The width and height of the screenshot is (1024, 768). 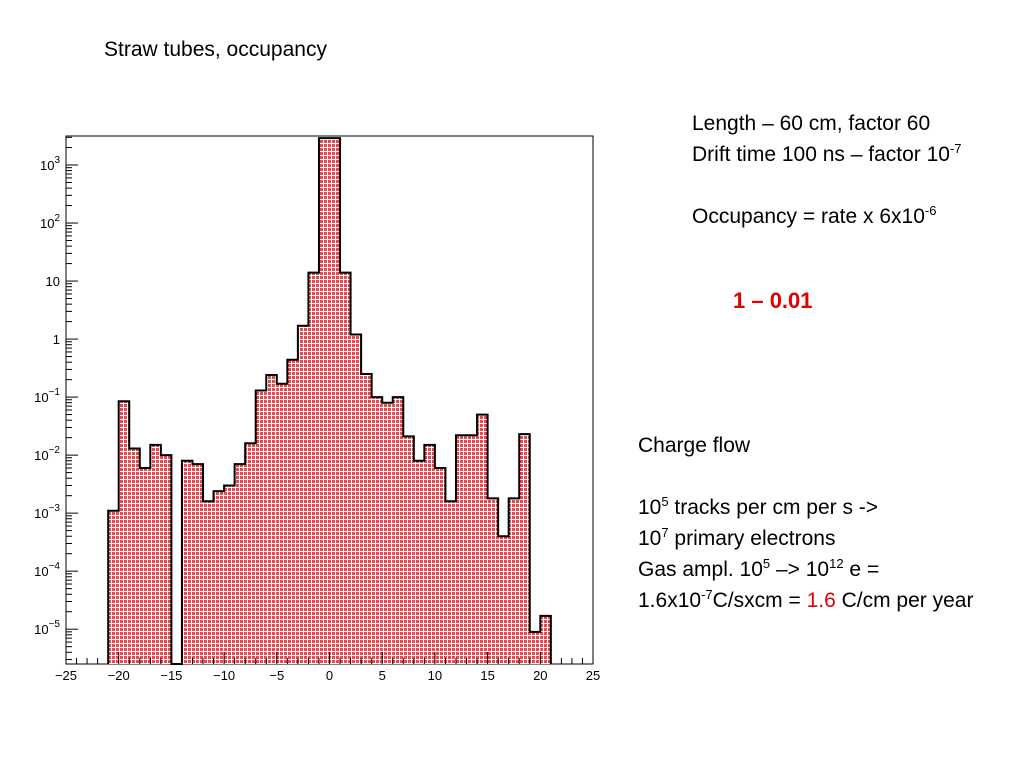 What do you see at coordinates (47, 628) in the screenshot?
I see `y-tick-label: 10⁻⁵` at bounding box center [47, 628].